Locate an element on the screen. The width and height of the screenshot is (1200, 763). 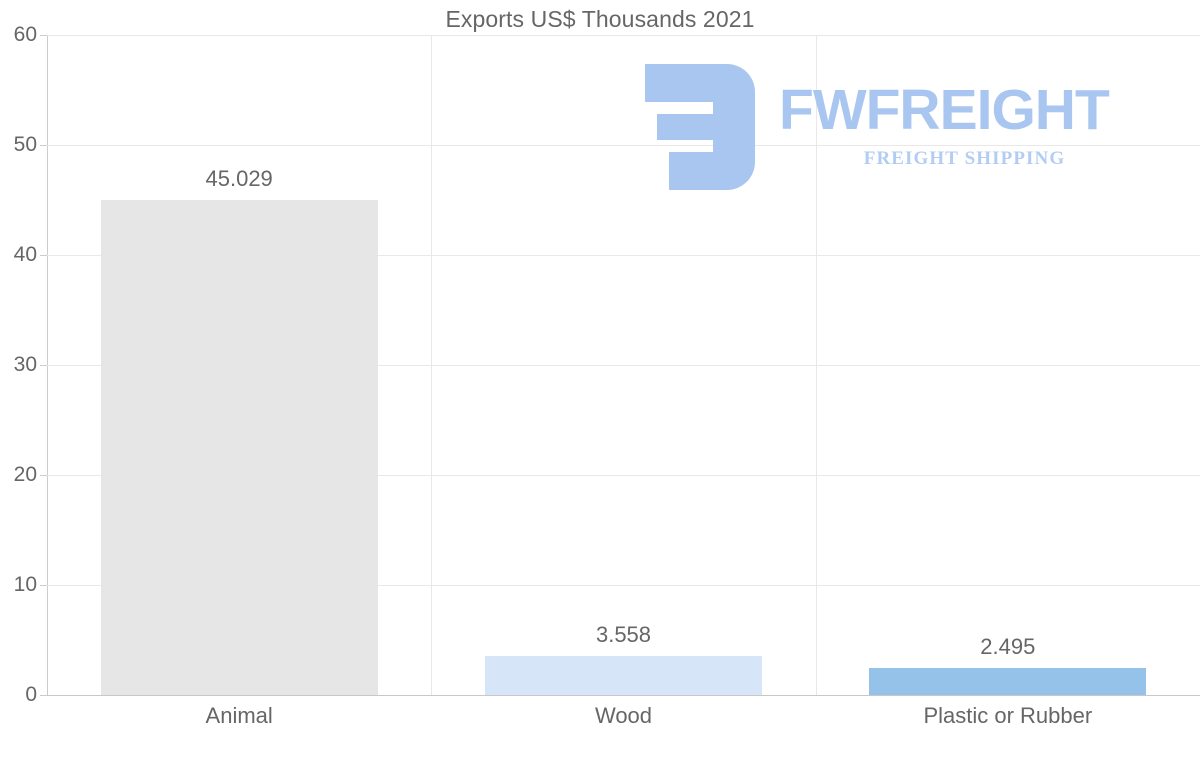
x-axis-tick-label: Plastic or Rubber is located at coordinates (1008, 715).